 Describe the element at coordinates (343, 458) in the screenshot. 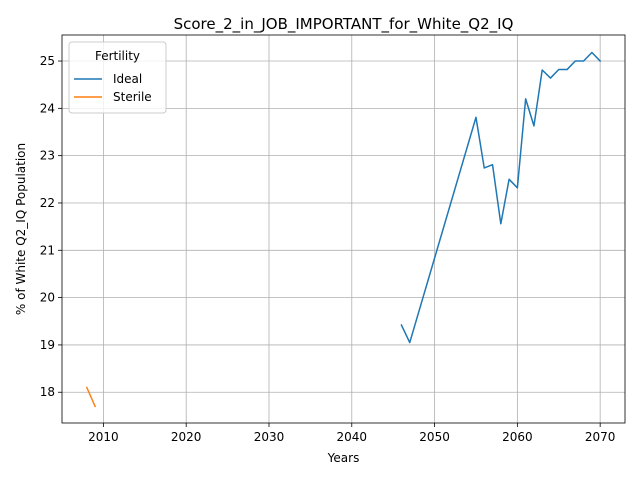

I see `x-axis-label: Years` at that location.